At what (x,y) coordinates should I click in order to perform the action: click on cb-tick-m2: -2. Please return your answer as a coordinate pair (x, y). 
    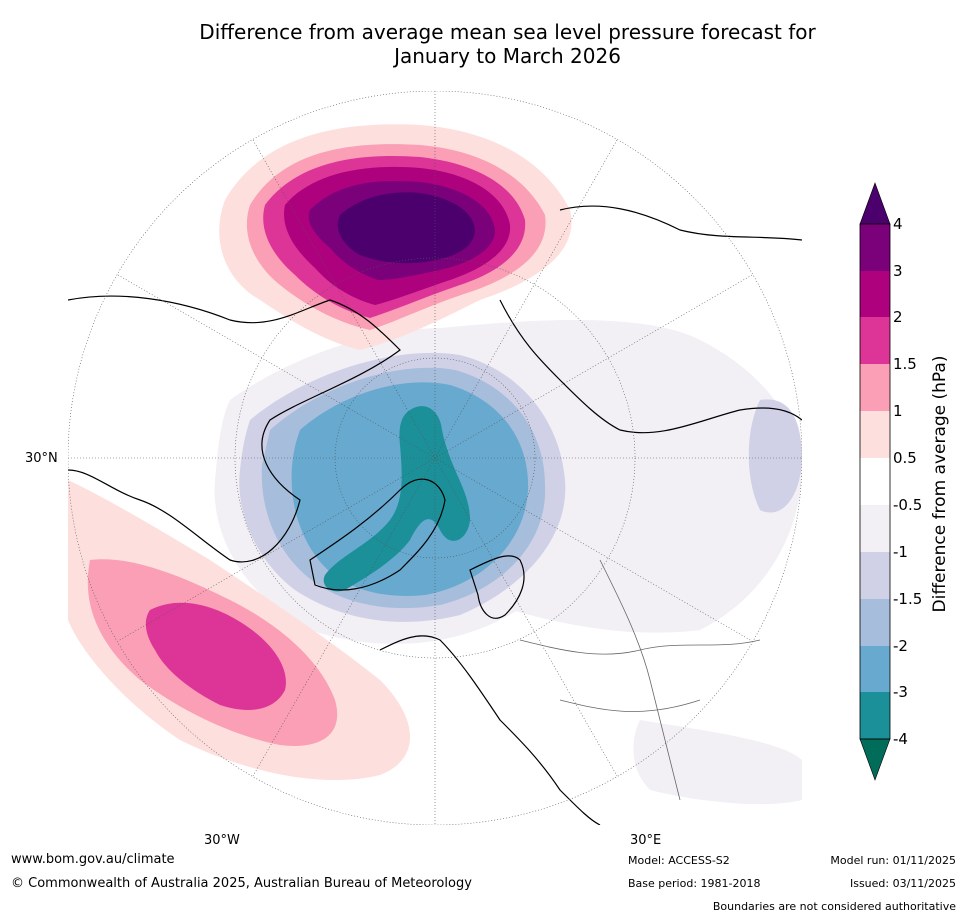
    Looking at the image, I should click on (900, 646).